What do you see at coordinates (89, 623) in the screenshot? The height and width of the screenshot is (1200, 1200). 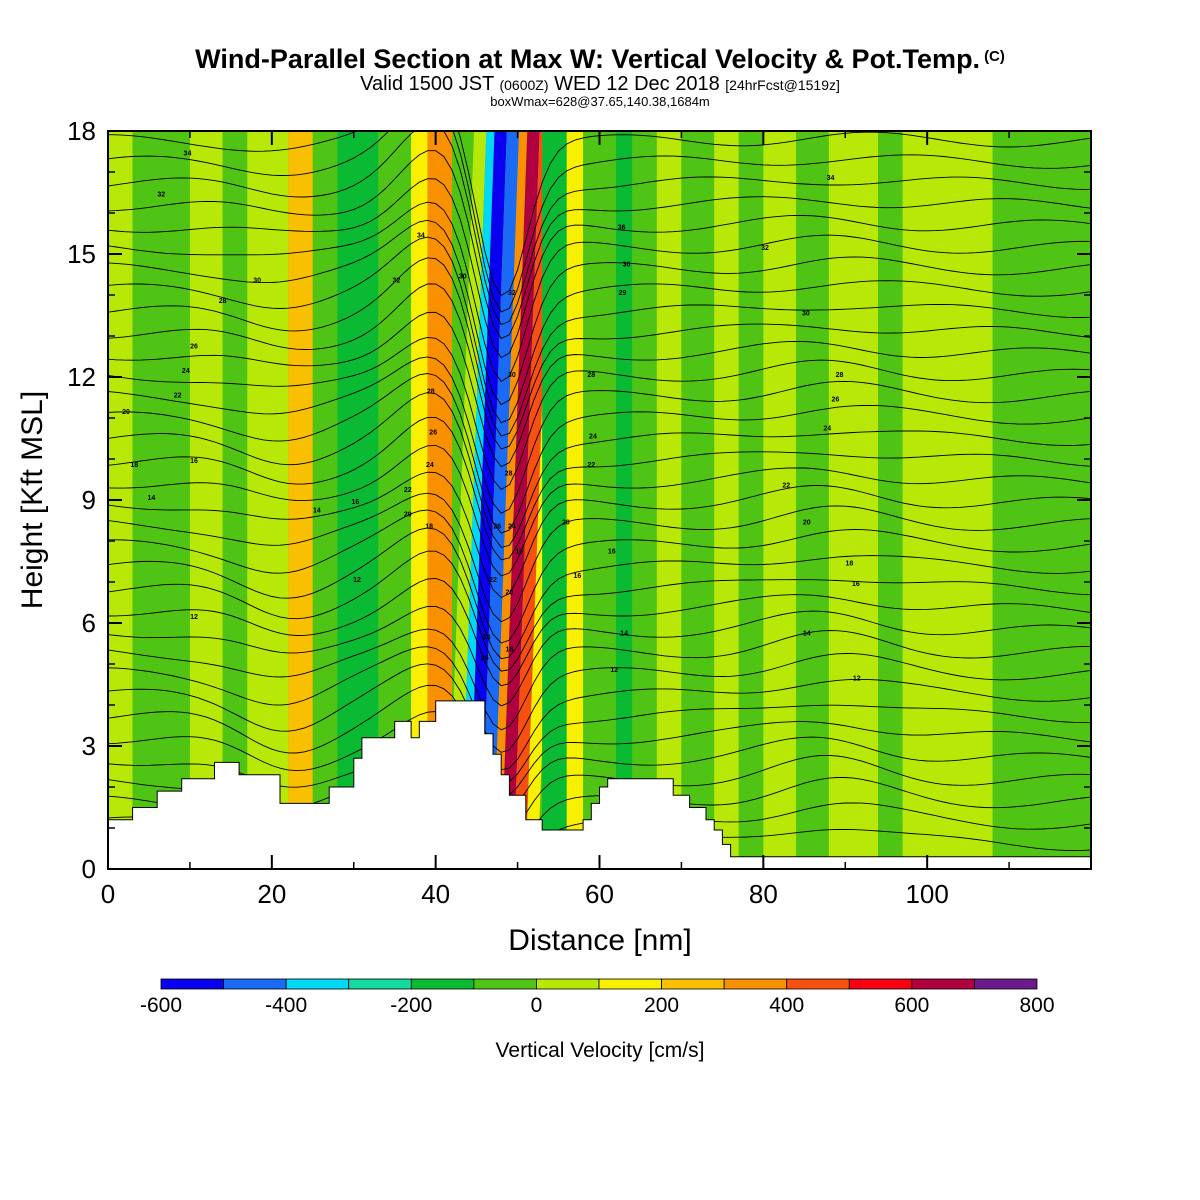 I see `y-tick-label: 6` at bounding box center [89, 623].